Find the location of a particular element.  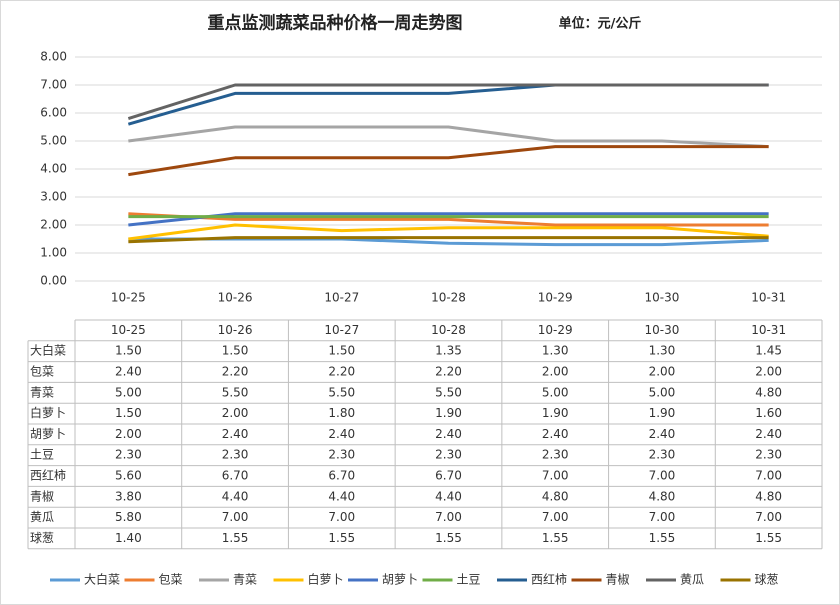

table-cell: 5.60 is located at coordinates (128, 476).